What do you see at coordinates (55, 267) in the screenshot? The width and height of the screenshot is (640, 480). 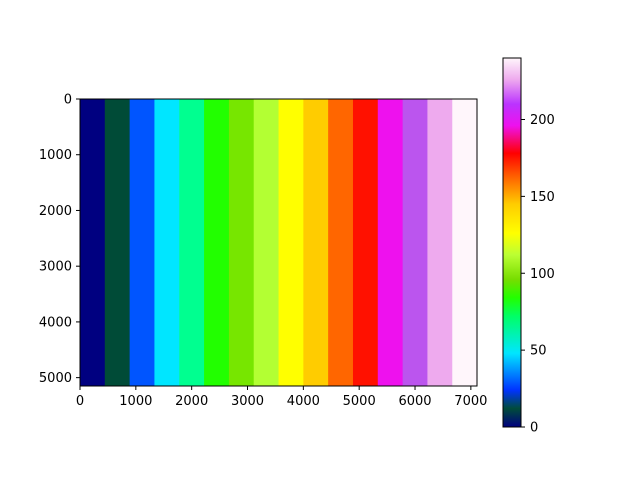 I see `y-tick-label: 3000` at bounding box center [55, 267].